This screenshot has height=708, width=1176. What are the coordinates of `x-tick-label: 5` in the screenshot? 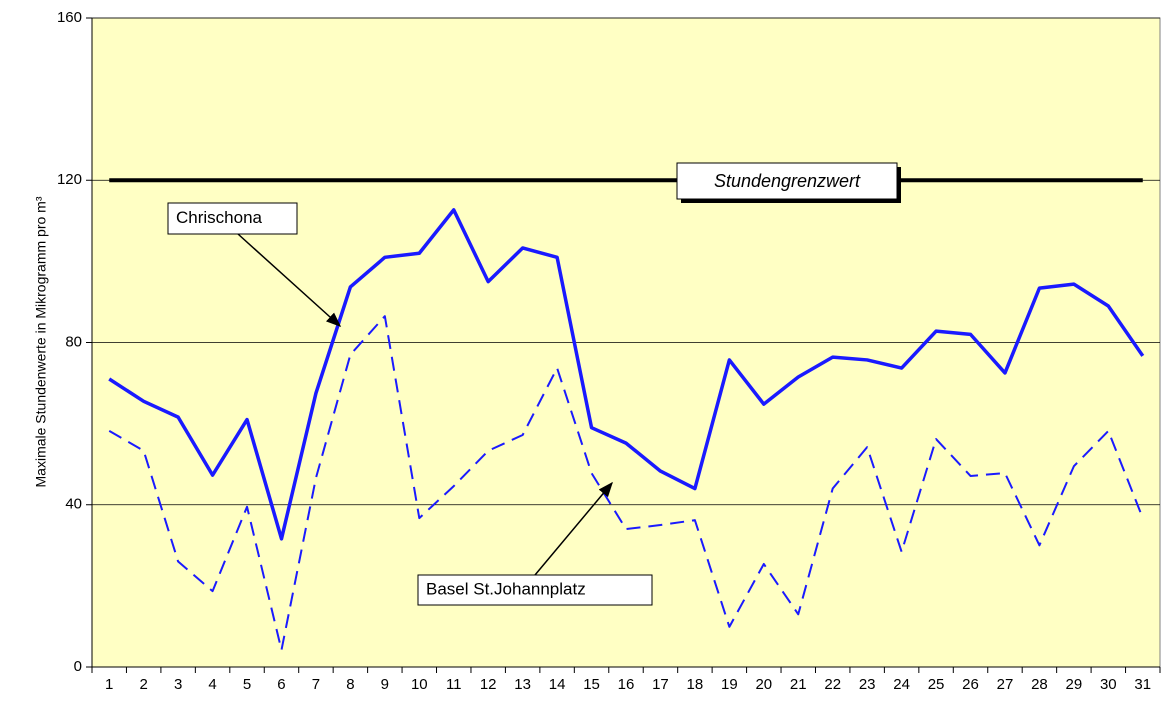 It's located at (247, 684).